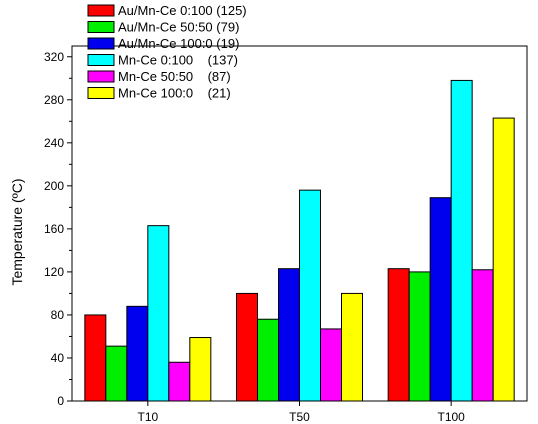 The height and width of the screenshot is (424, 538). Describe the element at coordinates (174, 93) in the screenshot. I see `legend-label: Mn-Ce 100:0 (21)` at that location.